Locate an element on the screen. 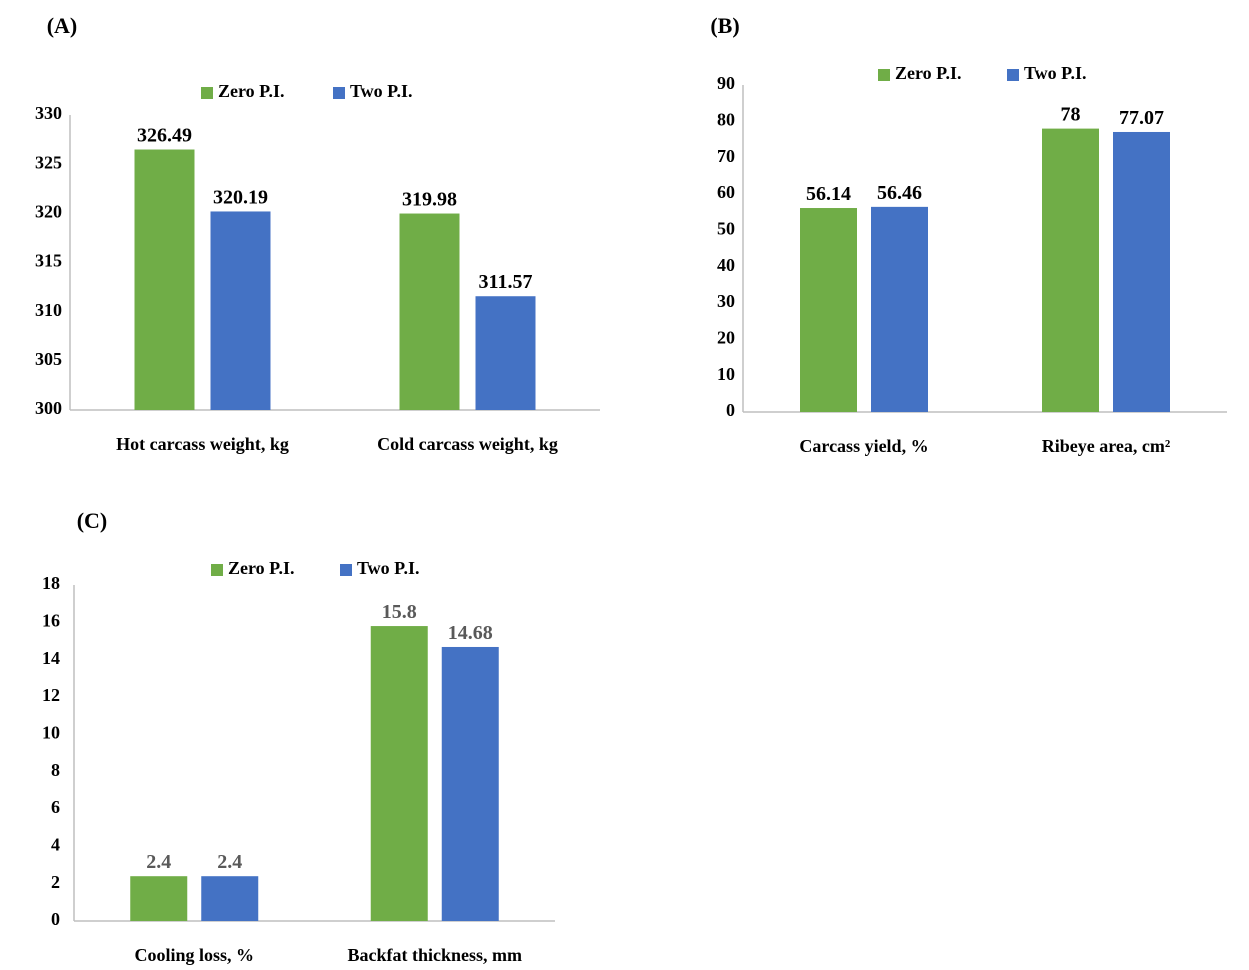 This screenshot has width=1249, height=970. panel-label: (B) is located at coordinates (724, 25).